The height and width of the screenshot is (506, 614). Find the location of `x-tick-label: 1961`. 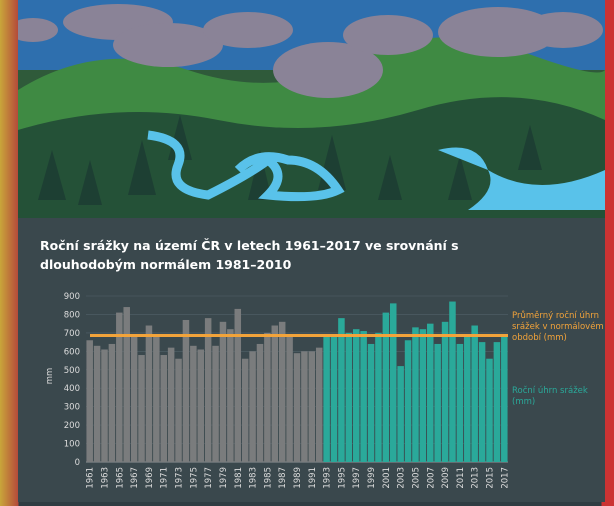

x-tick-label: 1961 is located at coordinates (91, 478).